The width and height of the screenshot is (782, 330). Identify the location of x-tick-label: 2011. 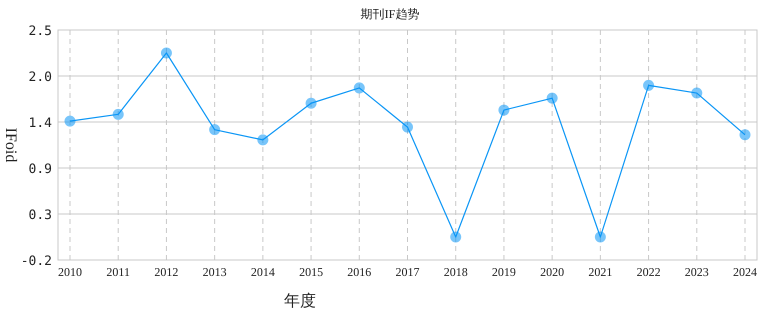
(118, 272).